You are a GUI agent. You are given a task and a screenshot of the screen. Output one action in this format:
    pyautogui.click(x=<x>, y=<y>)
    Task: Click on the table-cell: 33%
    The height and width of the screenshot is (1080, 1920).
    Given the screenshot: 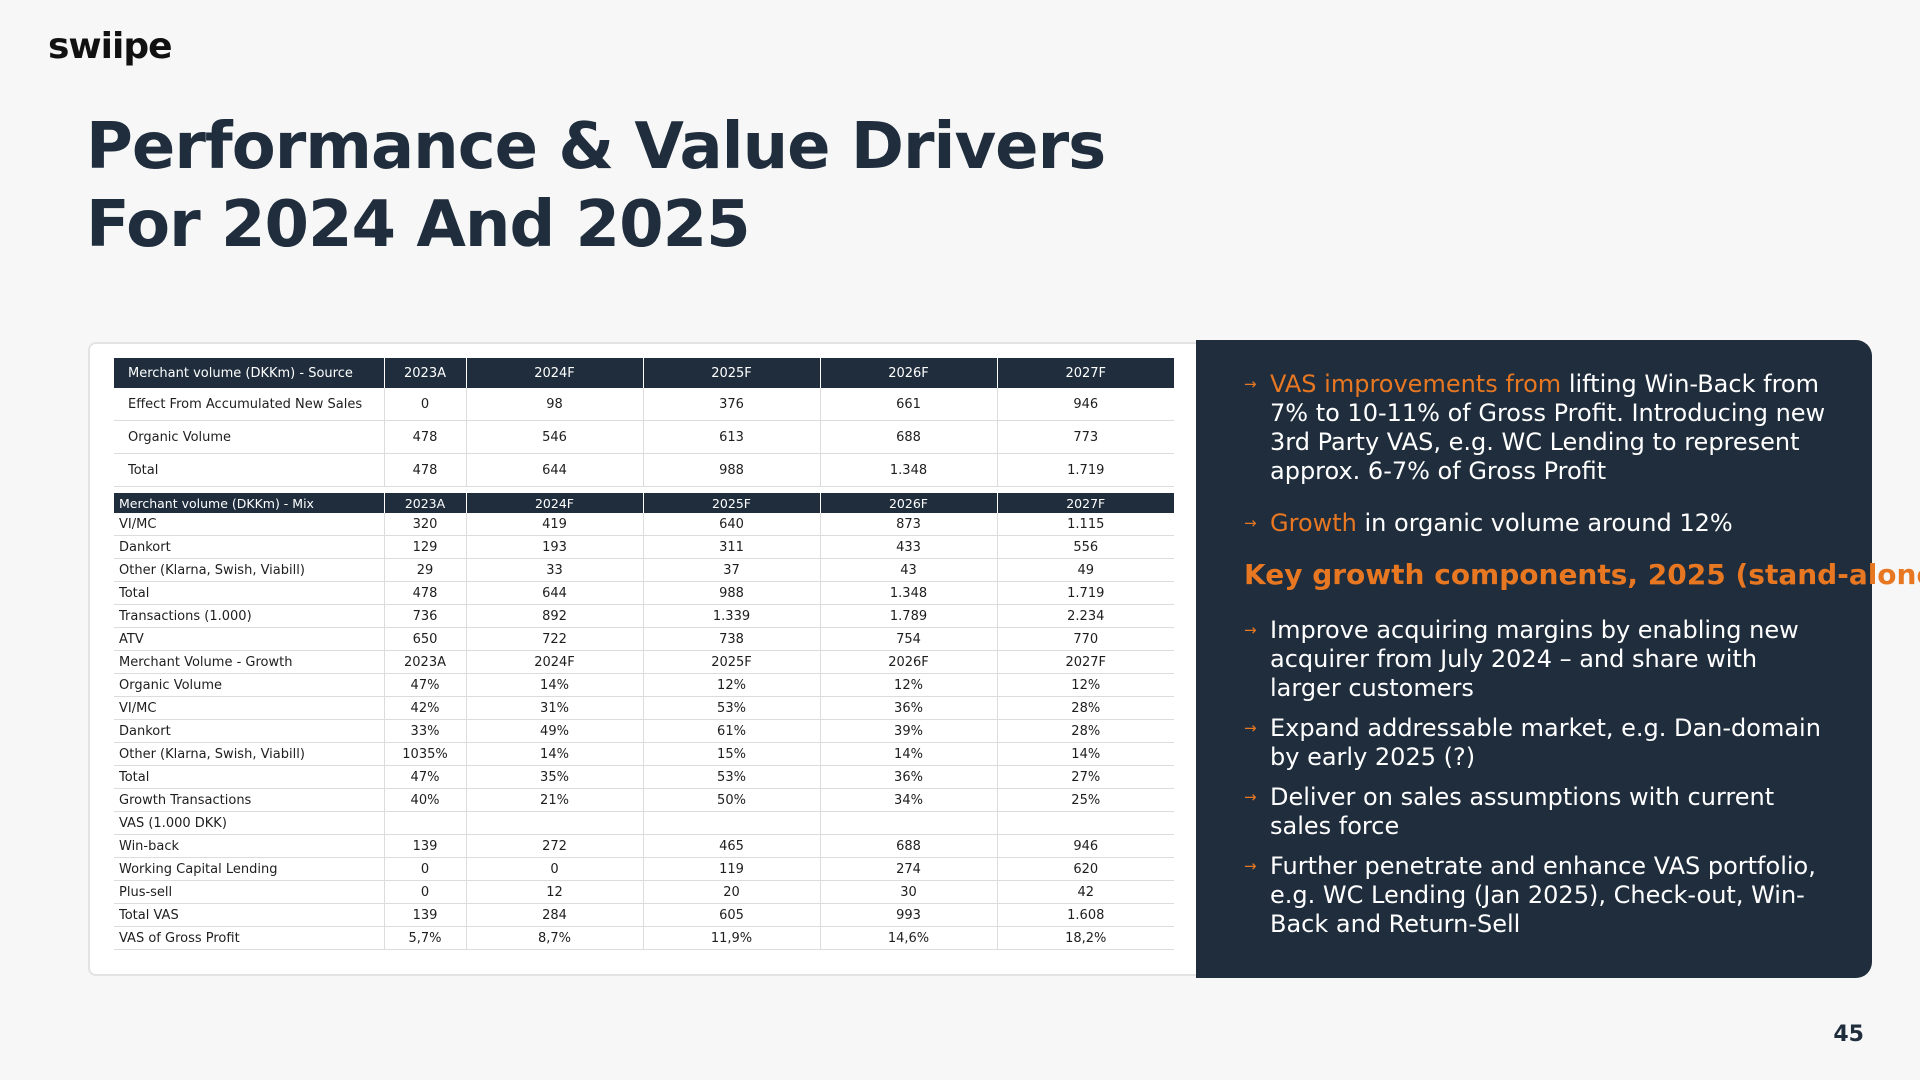 What is the action you would take?
    pyautogui.click(x=424, y=731)
    